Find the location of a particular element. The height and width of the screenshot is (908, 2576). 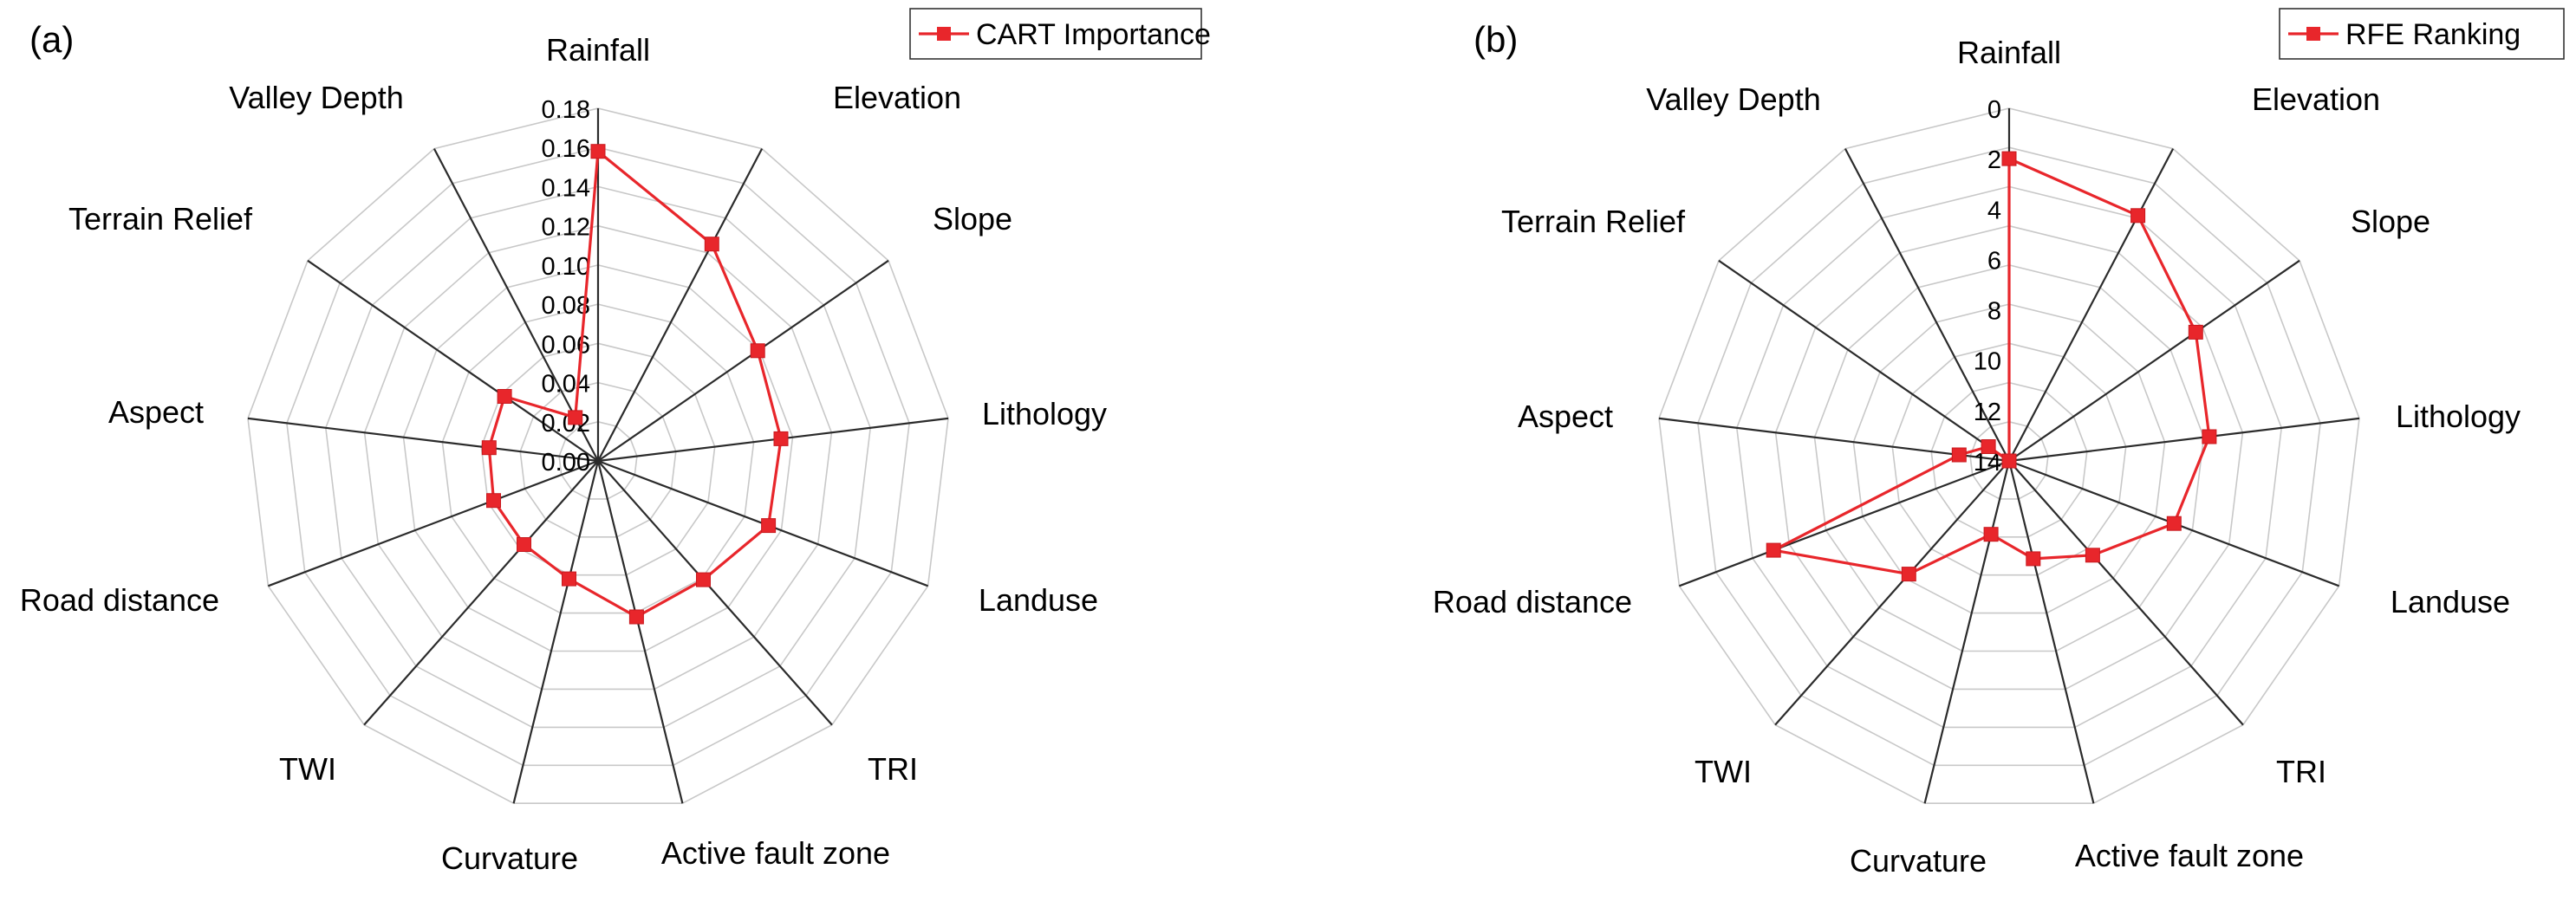

radial-tick-label: 0.10 is located at coordinates (566, 267).